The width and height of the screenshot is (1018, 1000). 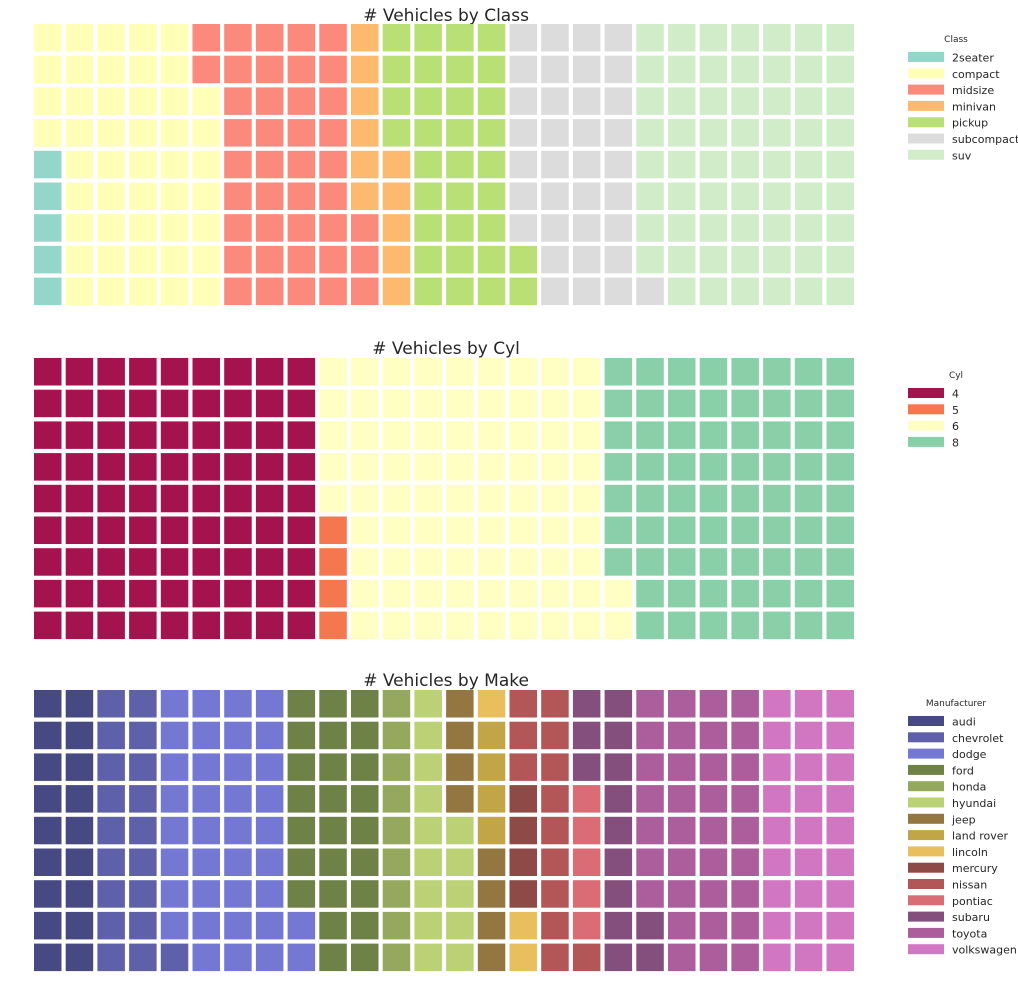 What do you see at coordinates (396, 259) in the screenshot?
I see `waffle-cell-minivan` at bounding box center [396, 259].